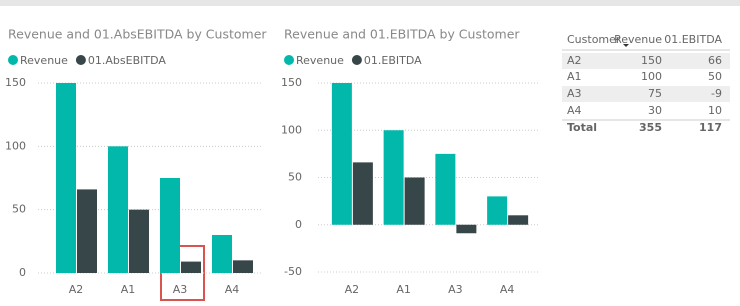 The height and width of the screenshot is (306, 740). I want to click on sort-arrow, so click(626, 45).